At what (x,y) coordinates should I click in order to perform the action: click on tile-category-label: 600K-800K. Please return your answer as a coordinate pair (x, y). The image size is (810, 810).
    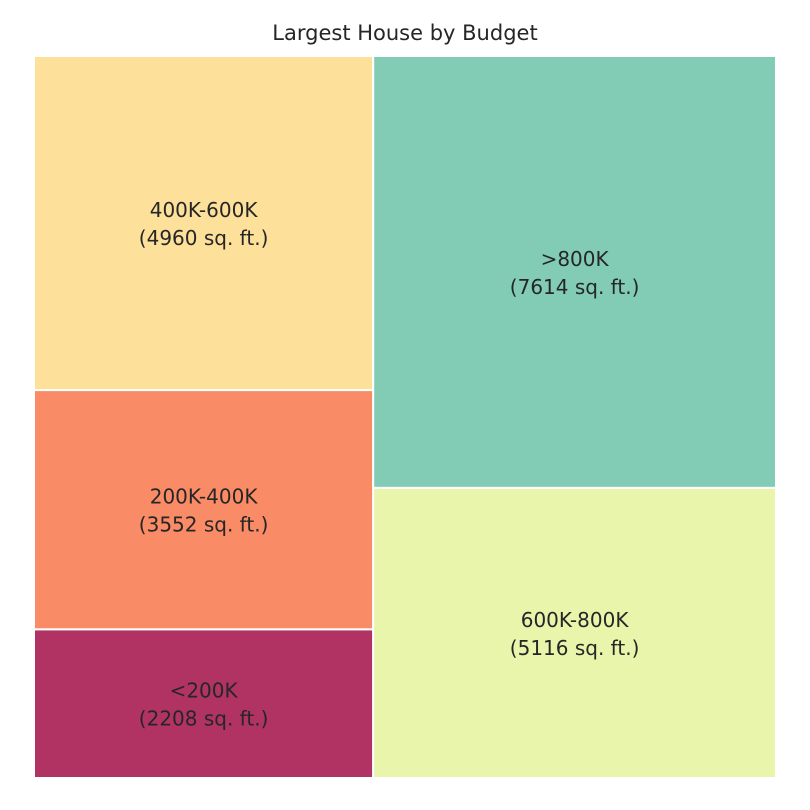
    Looking at the image, I should click on (575, 620).